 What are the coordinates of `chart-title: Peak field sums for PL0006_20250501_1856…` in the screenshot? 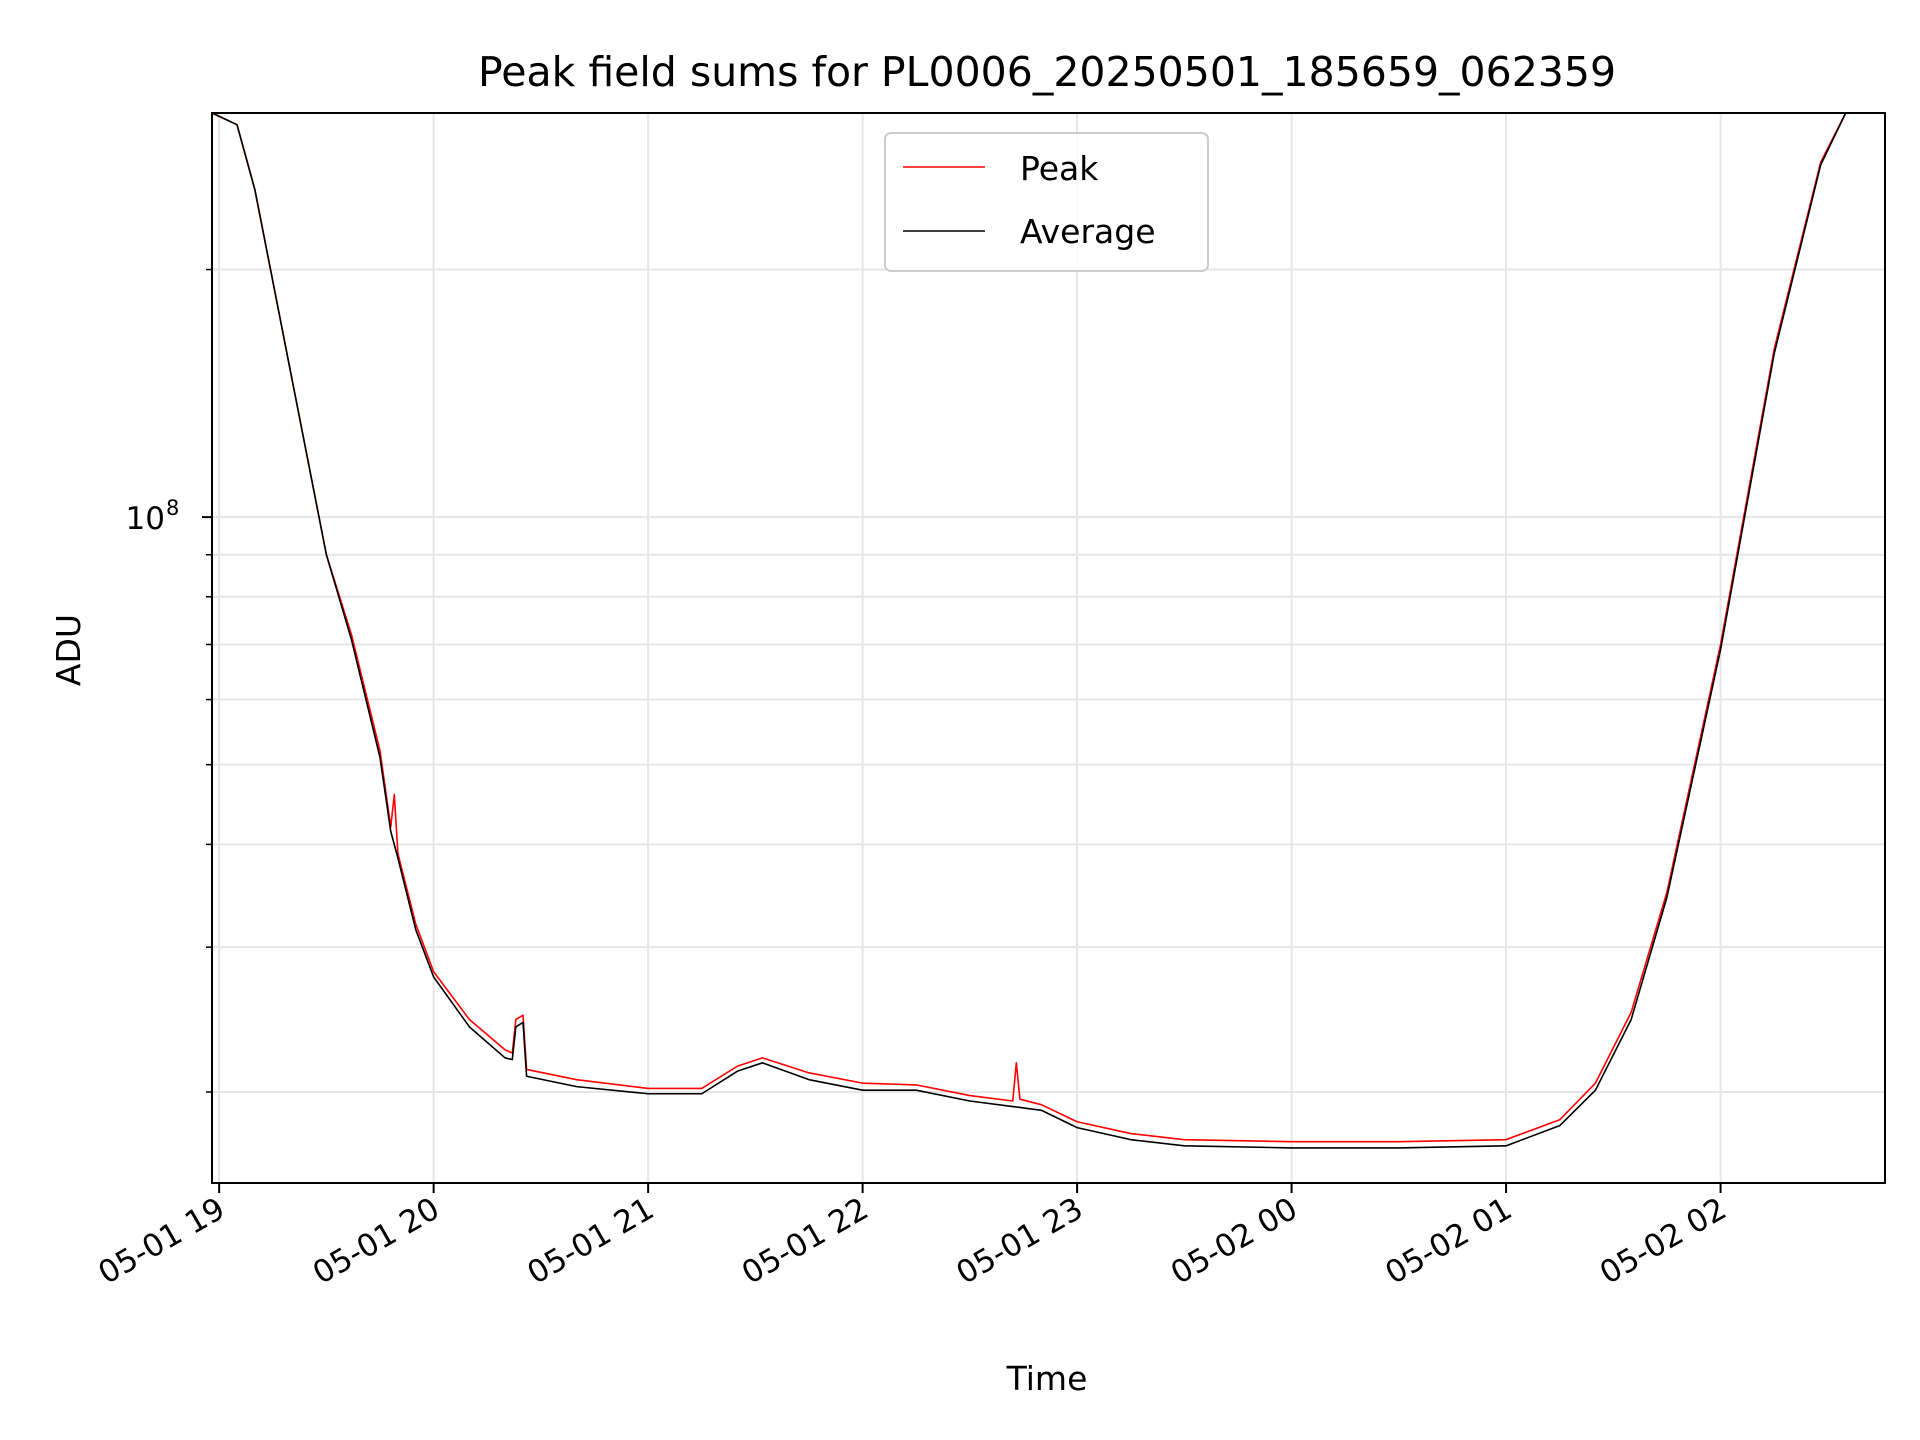 It's located at (1047, 72).